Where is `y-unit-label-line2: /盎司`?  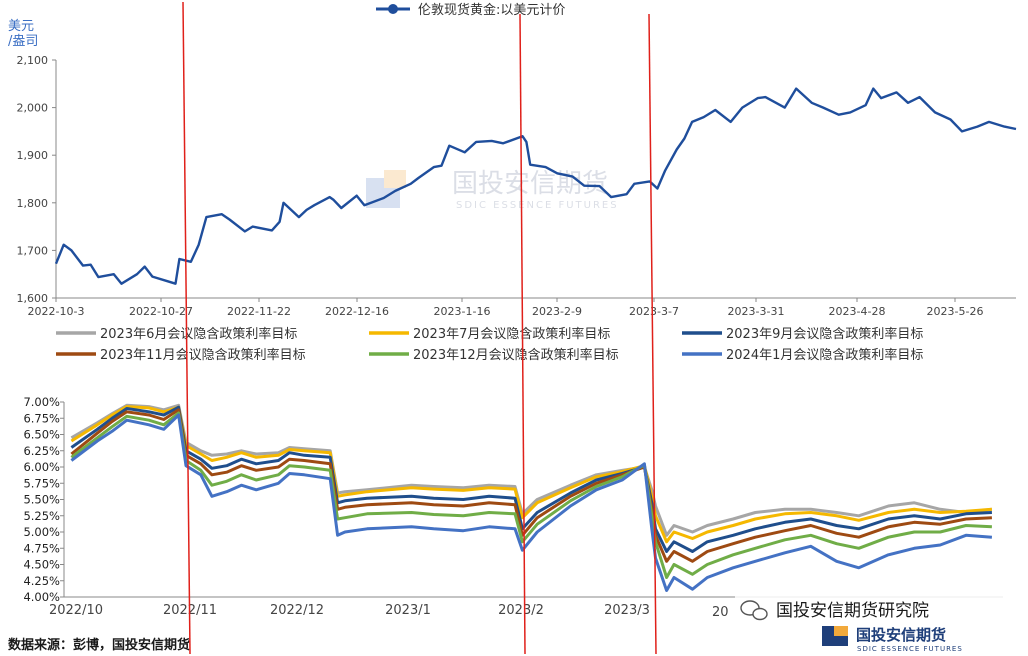 y-unit-label-line2: /盎司 is located at coordinates (23, 41).